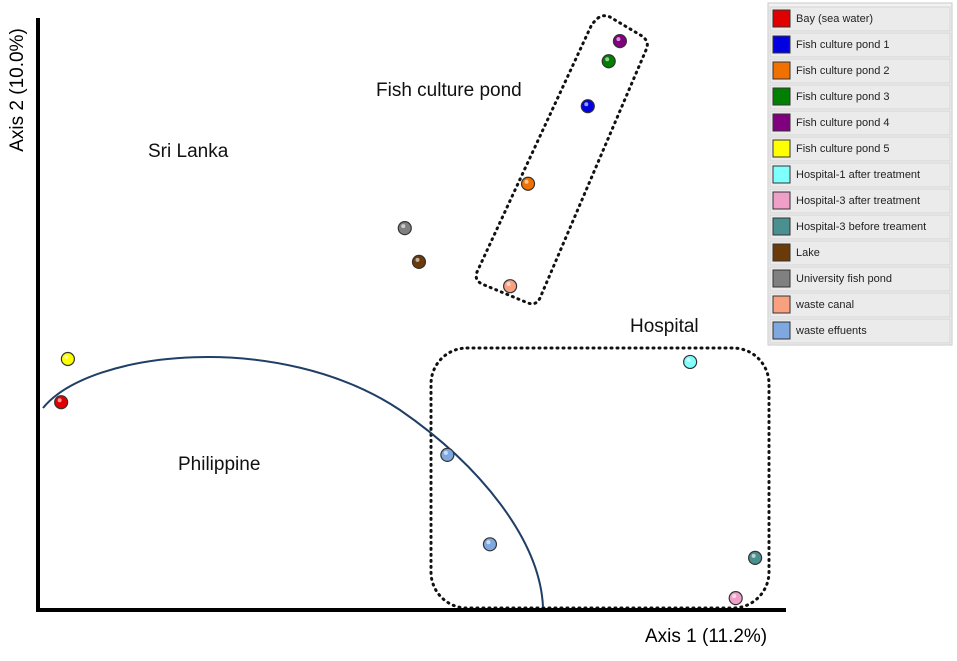 The height and width of the screenshot is (661, 957). Describe the element at coordinates (600, 478) in the screenshot. I see `hospital-outline` at that location.